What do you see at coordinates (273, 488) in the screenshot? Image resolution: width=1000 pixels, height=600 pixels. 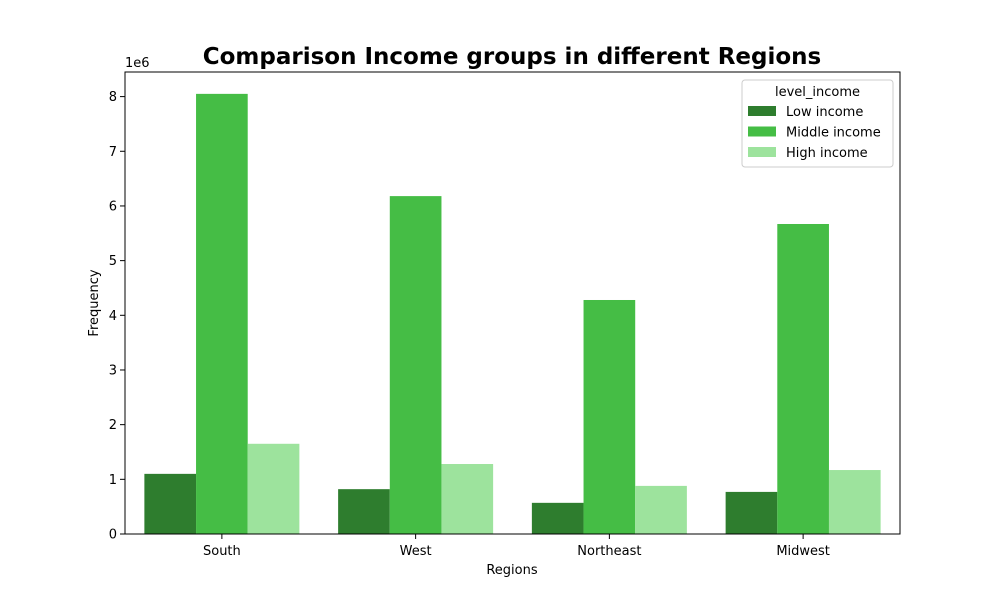 I see `bar-high-income-south` at bounding box center [273, 488].